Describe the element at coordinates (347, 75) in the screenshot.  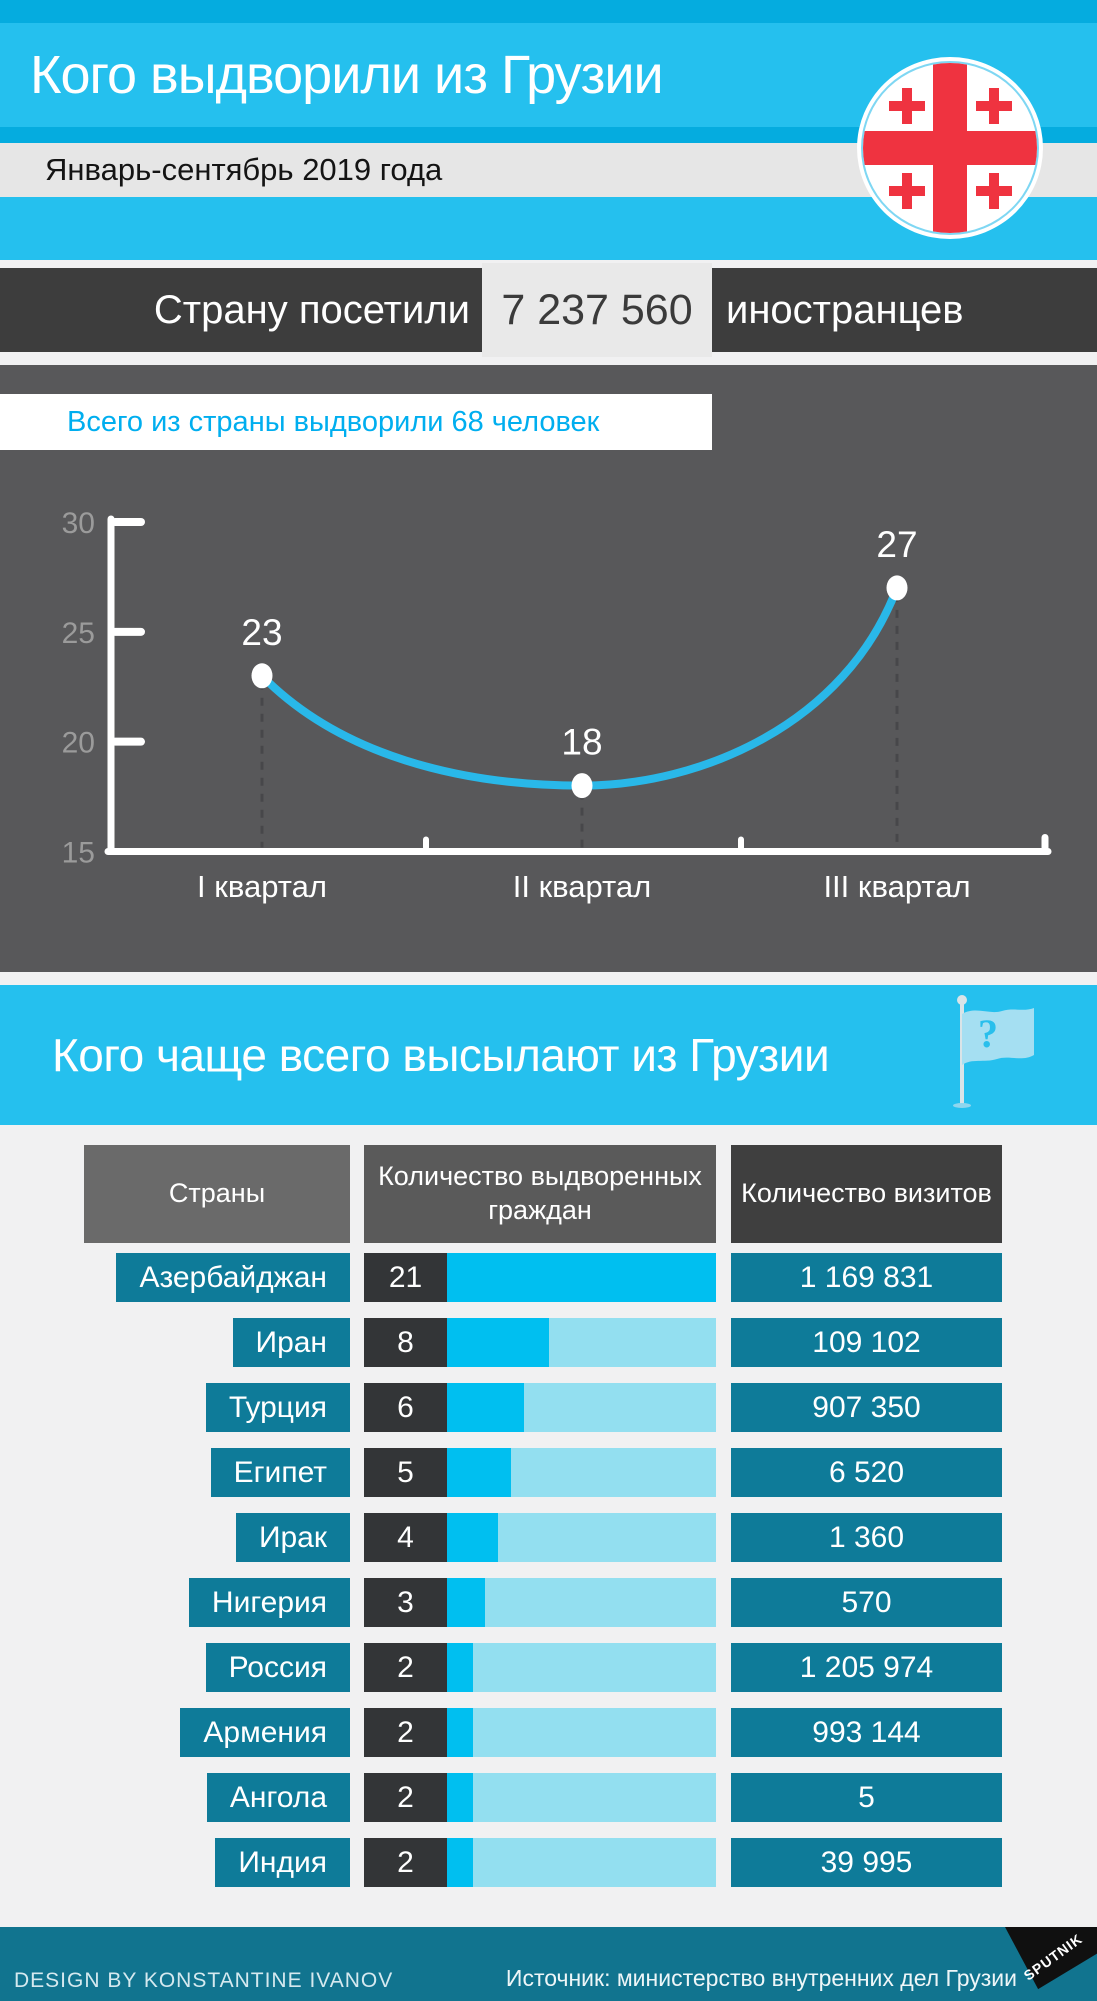
I see `page-title: Кого выдворили из Грузии` at that location.